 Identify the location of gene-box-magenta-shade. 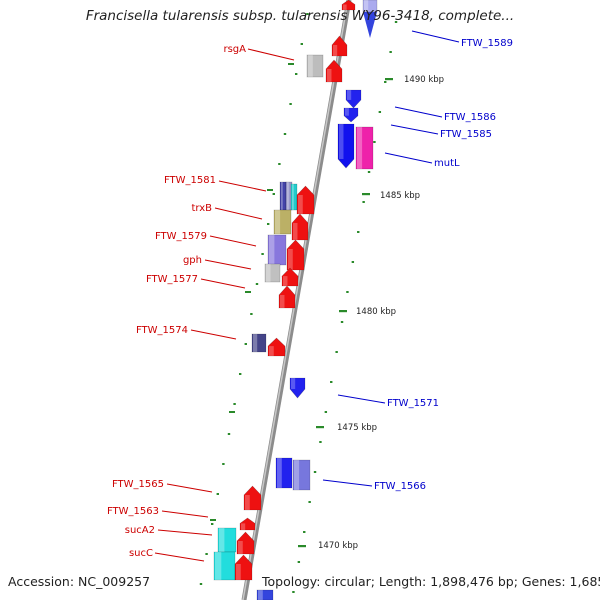
(360, 148).